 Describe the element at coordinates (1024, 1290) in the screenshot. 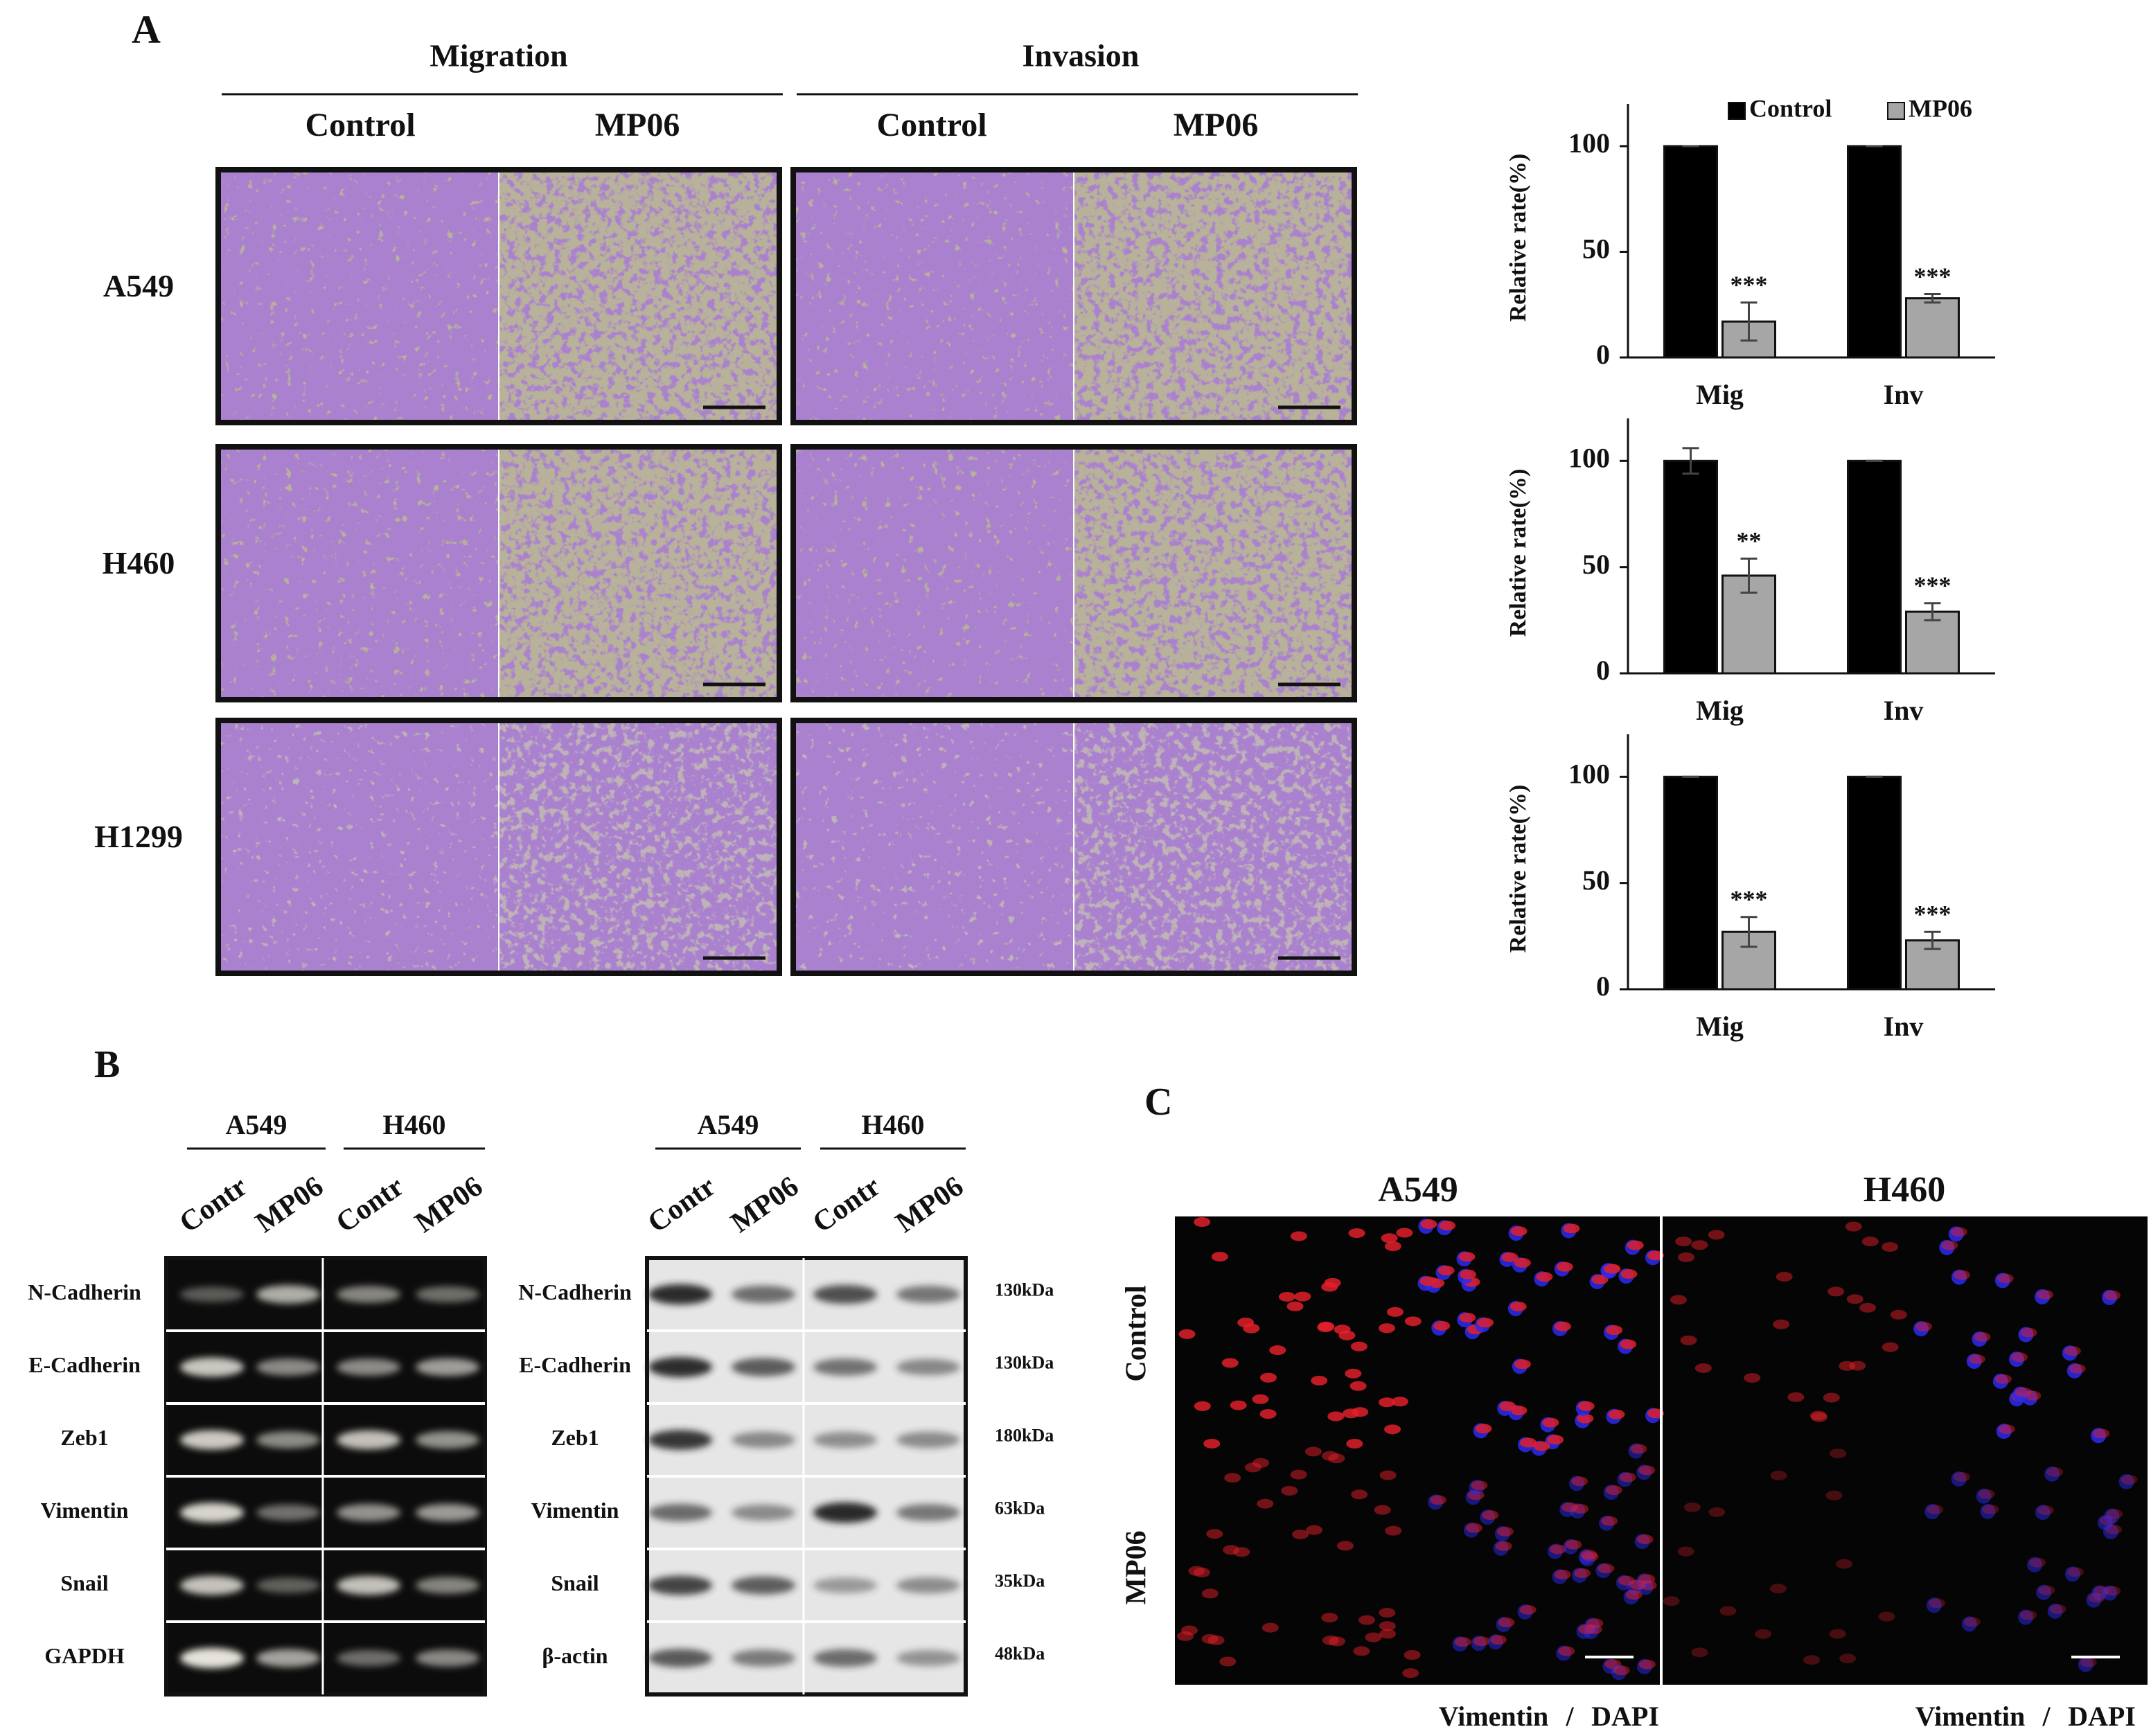

I see `size-label: 130kDa` at that location.